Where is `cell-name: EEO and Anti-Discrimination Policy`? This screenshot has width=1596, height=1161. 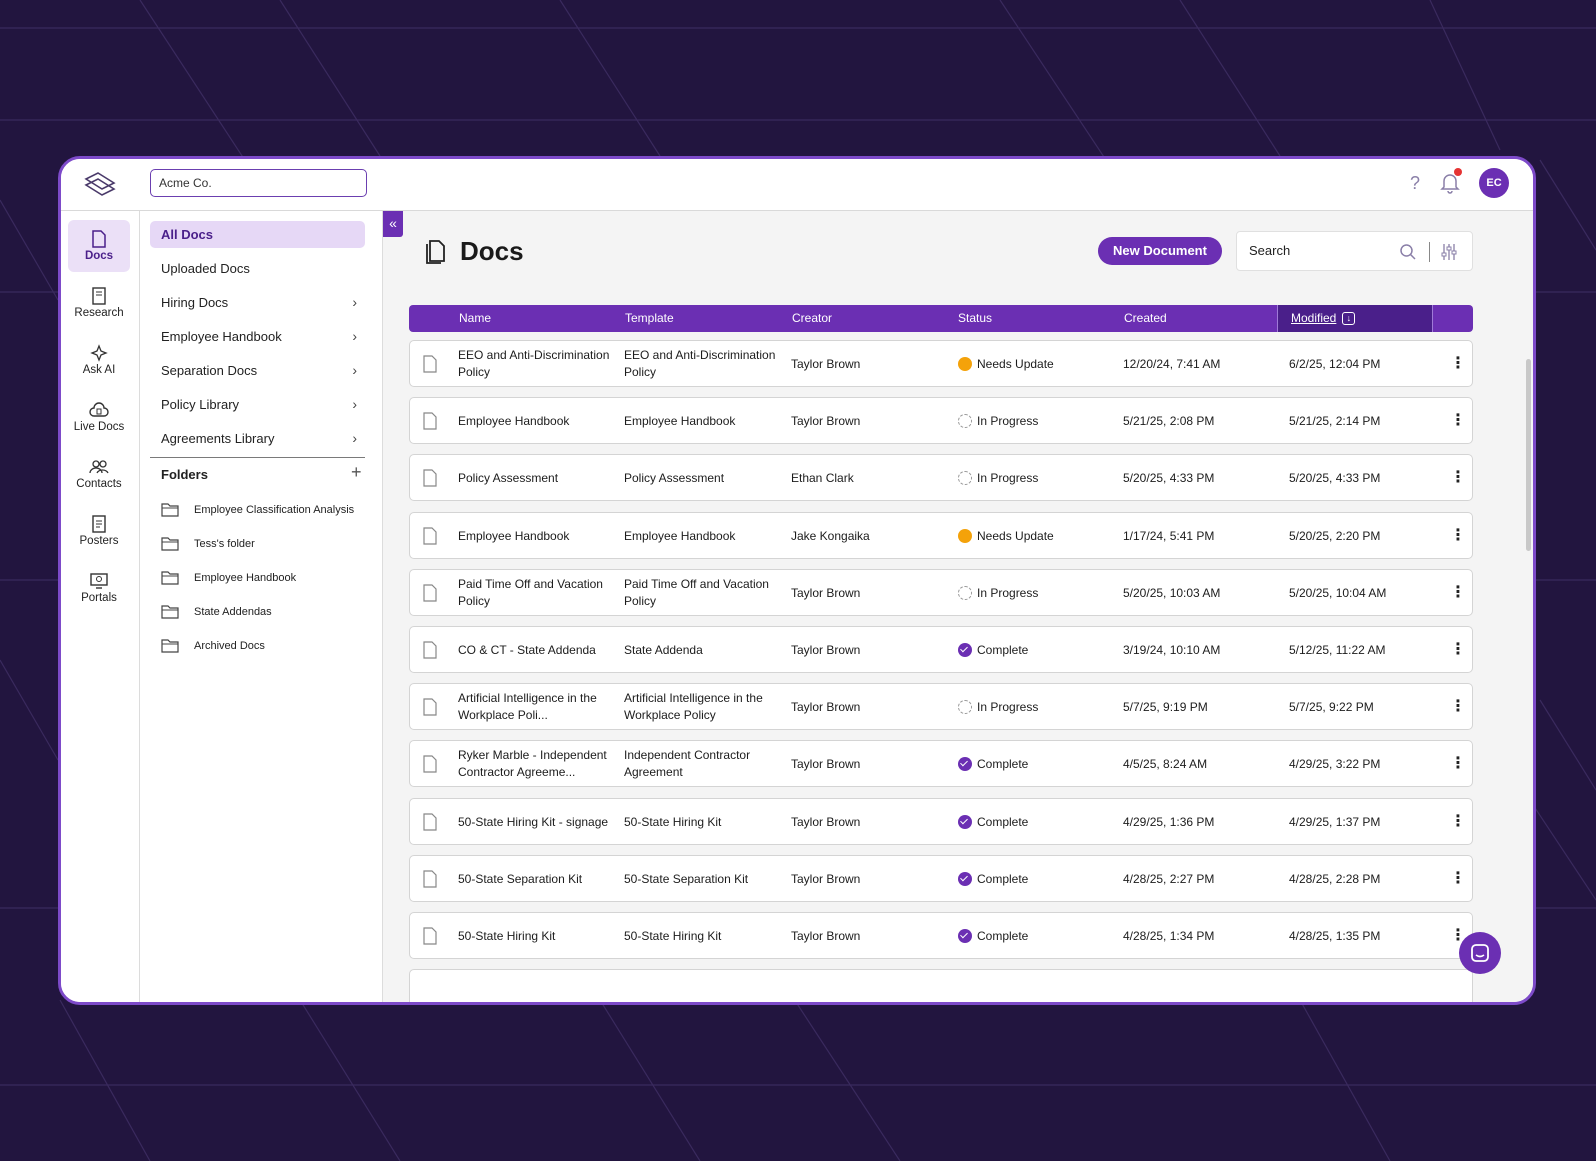 cell-name: EEO and Anti-Discrimination Policy is located at coordinates (534, 363).